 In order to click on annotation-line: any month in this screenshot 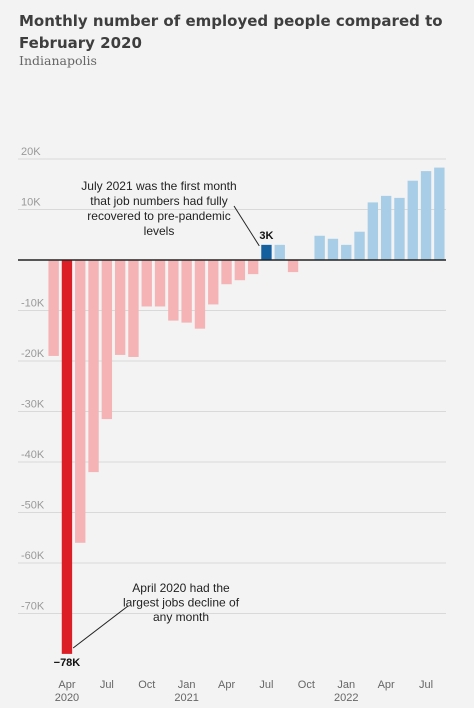, I will do `click(181, 617)`.